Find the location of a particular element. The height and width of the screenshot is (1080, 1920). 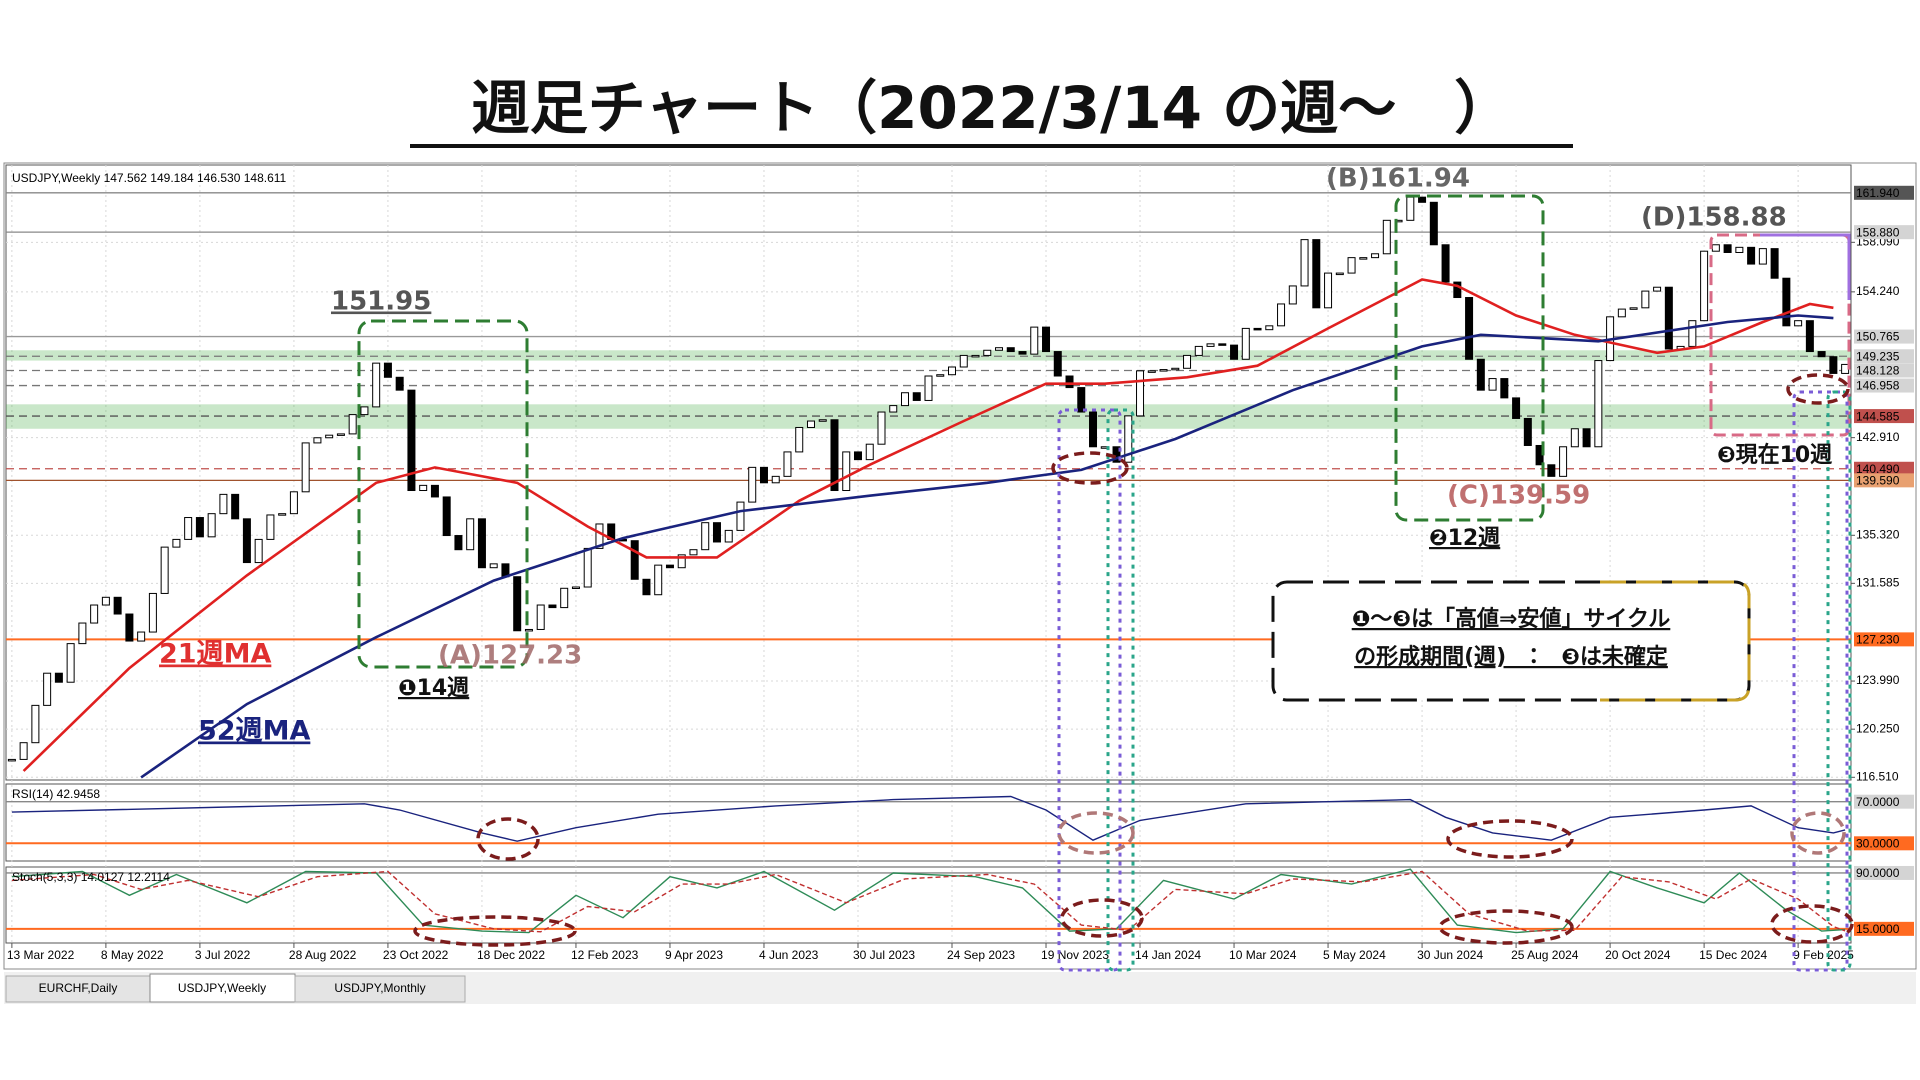

cycle-label: ❸現在10週 is located at coordinates (1774, 455).